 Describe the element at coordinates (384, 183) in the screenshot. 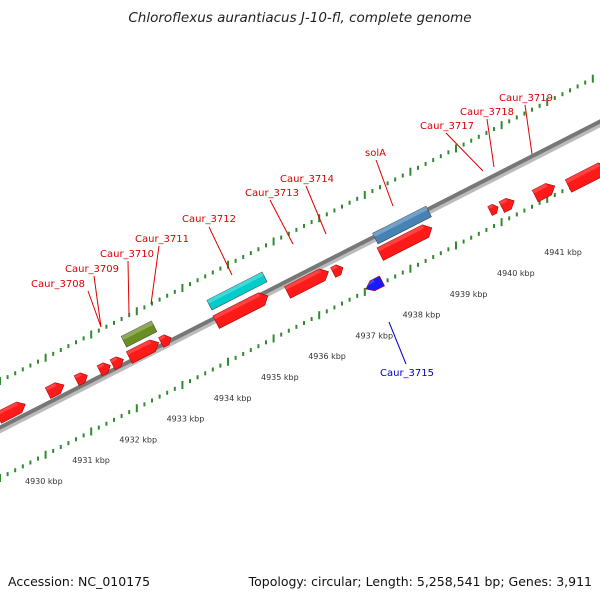

I see `leader-line-sola` at that location.